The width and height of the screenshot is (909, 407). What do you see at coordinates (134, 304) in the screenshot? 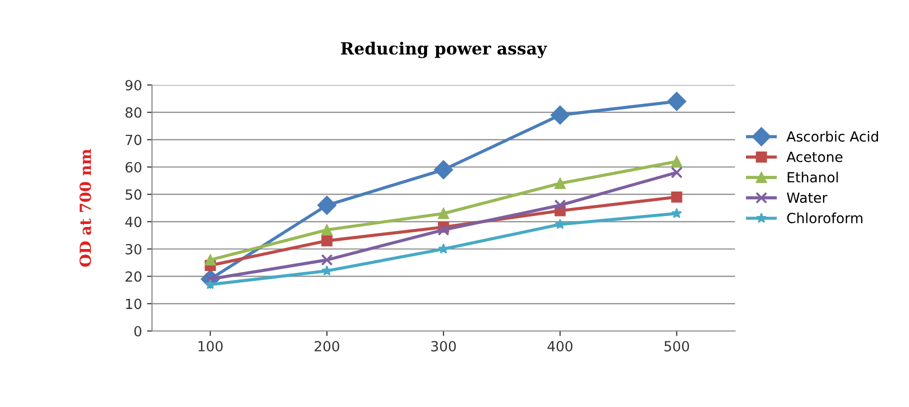
I see `y-tick-label: 10` at bounding box center [134, 304].